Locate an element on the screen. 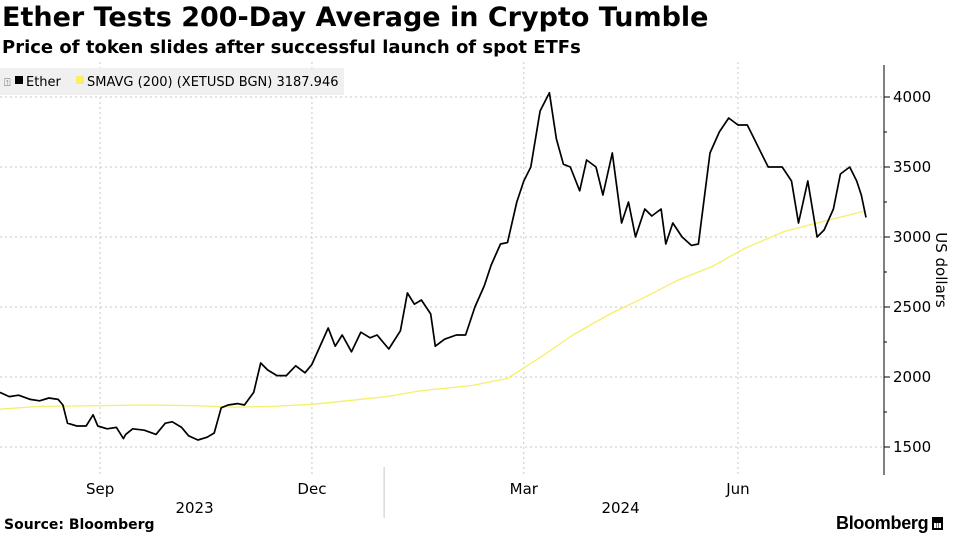 The width and height of the screenshot is (958, 537). legend-background is located at coordinates (172, 81).